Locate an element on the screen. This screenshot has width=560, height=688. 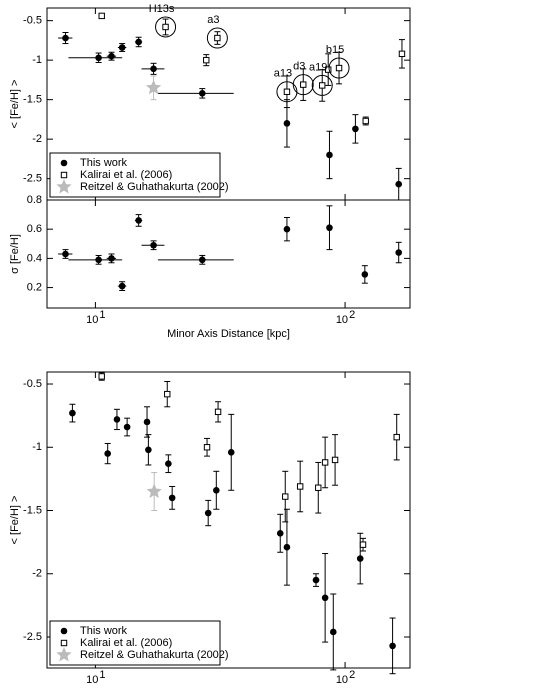
y-tick-label: 0.6 is located at coordinates (34, 229).